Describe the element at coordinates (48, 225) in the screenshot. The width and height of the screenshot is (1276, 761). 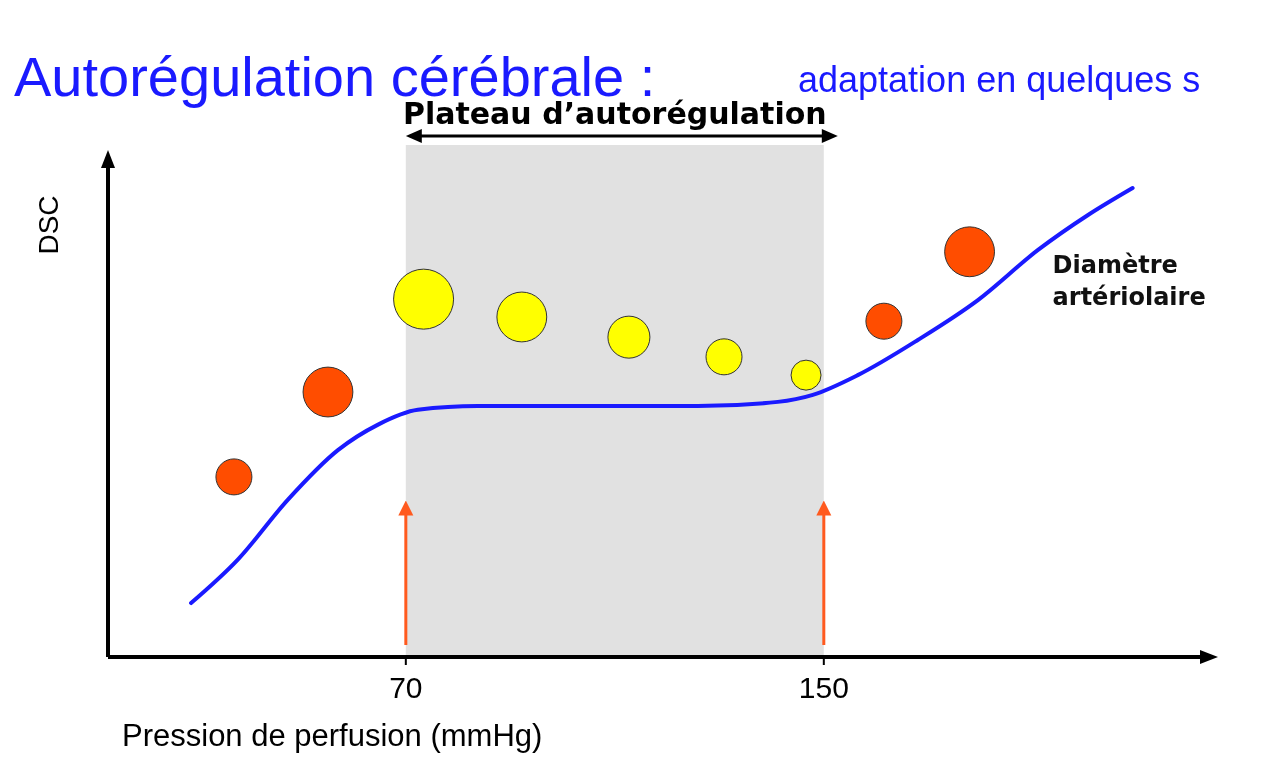
I see `y-axis-title: DSC` at that location.